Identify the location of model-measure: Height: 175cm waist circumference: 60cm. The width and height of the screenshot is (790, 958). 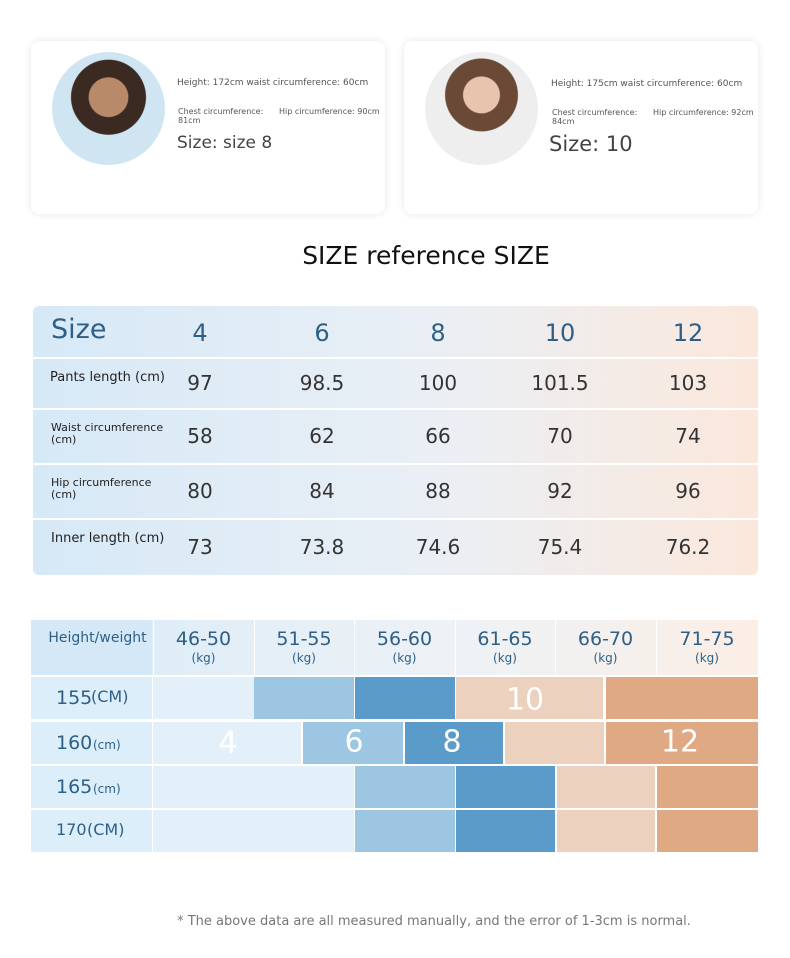
(647, 84).